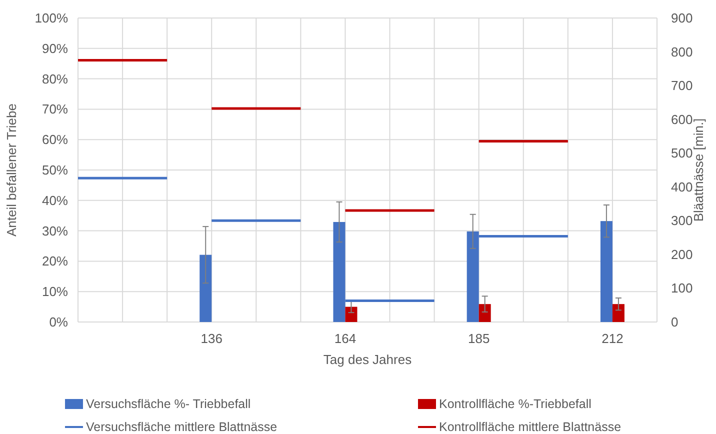 Image resolution: width=716 pixels, height=434 pixels. What do you see at coordinates (55, 170) in the screenshot?
I see `y-tick-label: 50%` at bounding box center [55, 170].